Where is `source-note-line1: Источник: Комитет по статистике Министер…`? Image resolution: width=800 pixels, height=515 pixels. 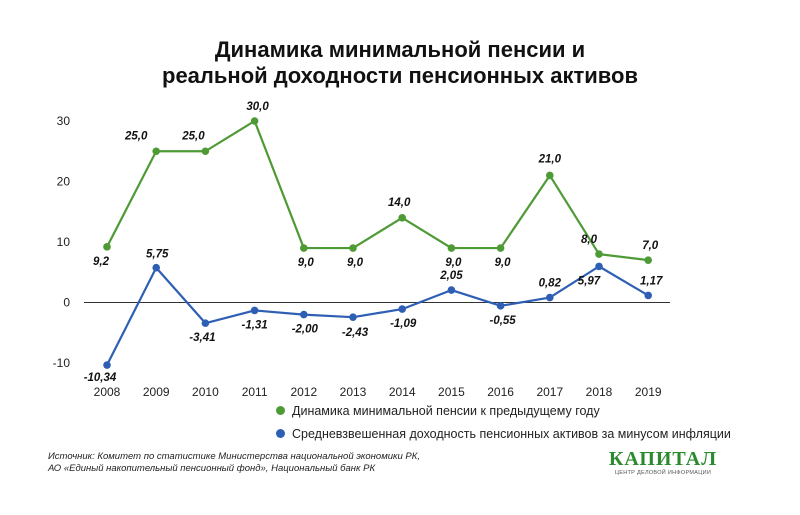 source-note-line1: Источник: Комитет по статистике Министер… is located at coordinates (234, 456).